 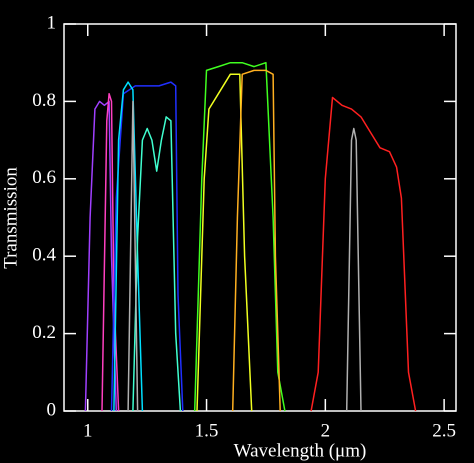 What do you see at coordinates (52, 409) in the screenshot?
I see `y-tick-label: 0` at bounding box center [52, 409].